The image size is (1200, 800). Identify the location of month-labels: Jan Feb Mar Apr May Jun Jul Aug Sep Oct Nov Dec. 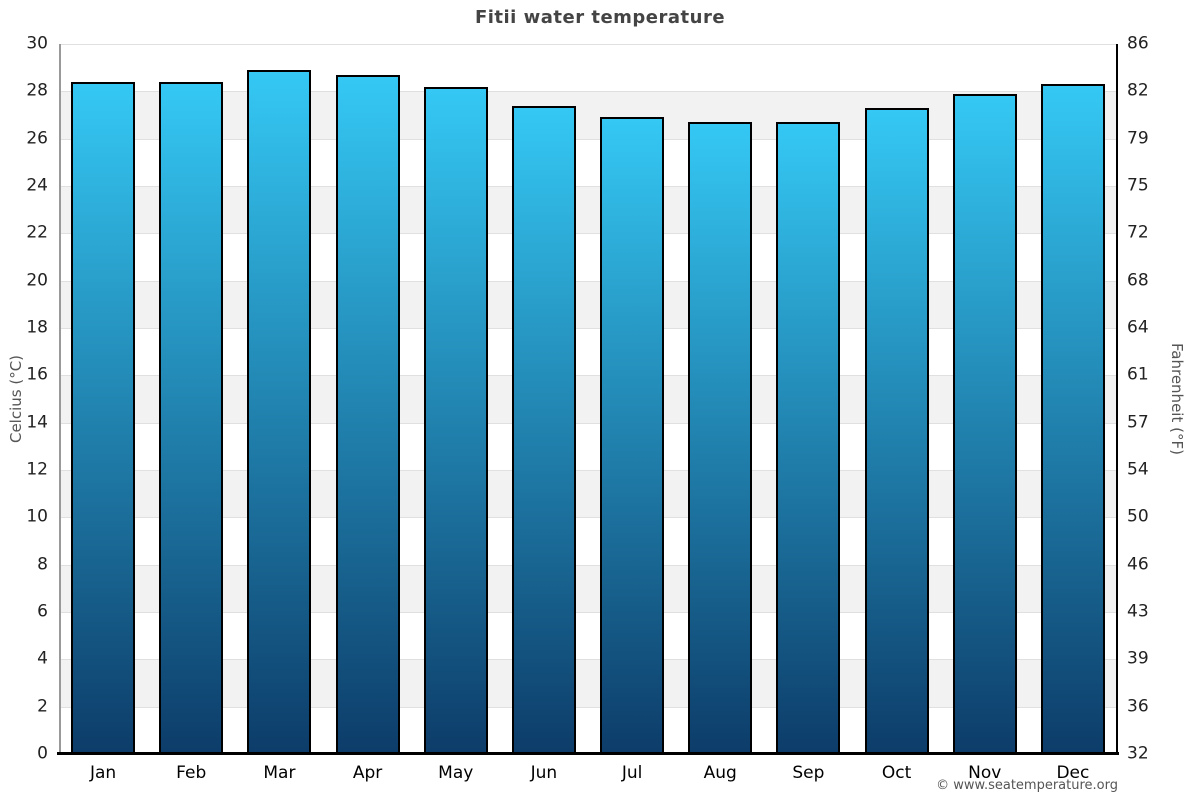
(588, 773).